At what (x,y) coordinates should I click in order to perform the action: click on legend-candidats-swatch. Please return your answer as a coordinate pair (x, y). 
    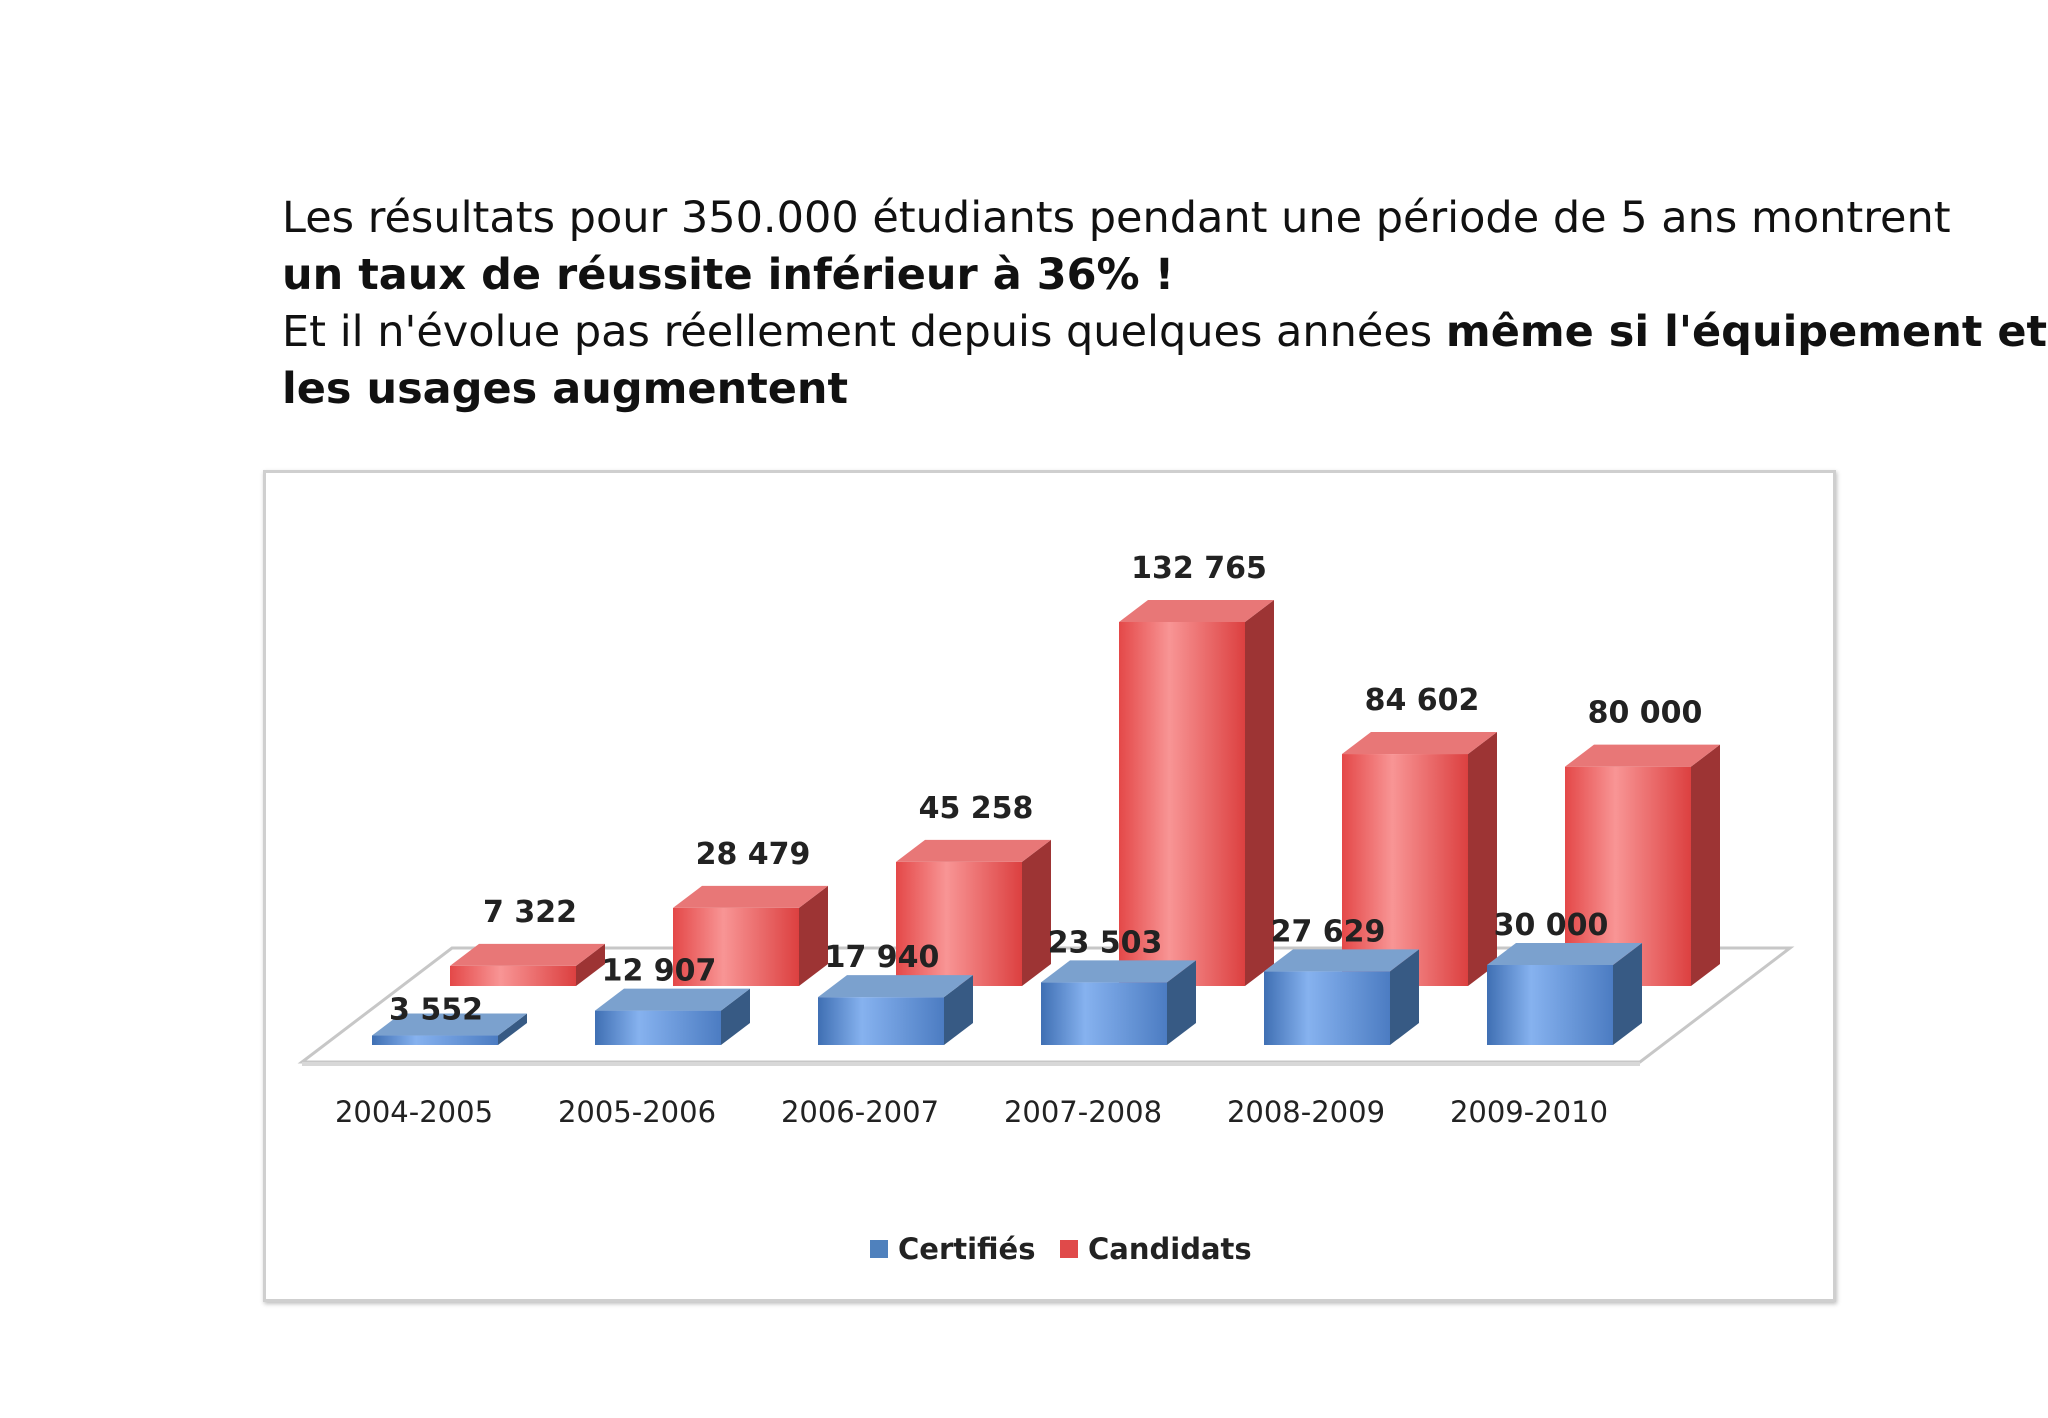
    Looking at the image, I should click on (1069, 1249).